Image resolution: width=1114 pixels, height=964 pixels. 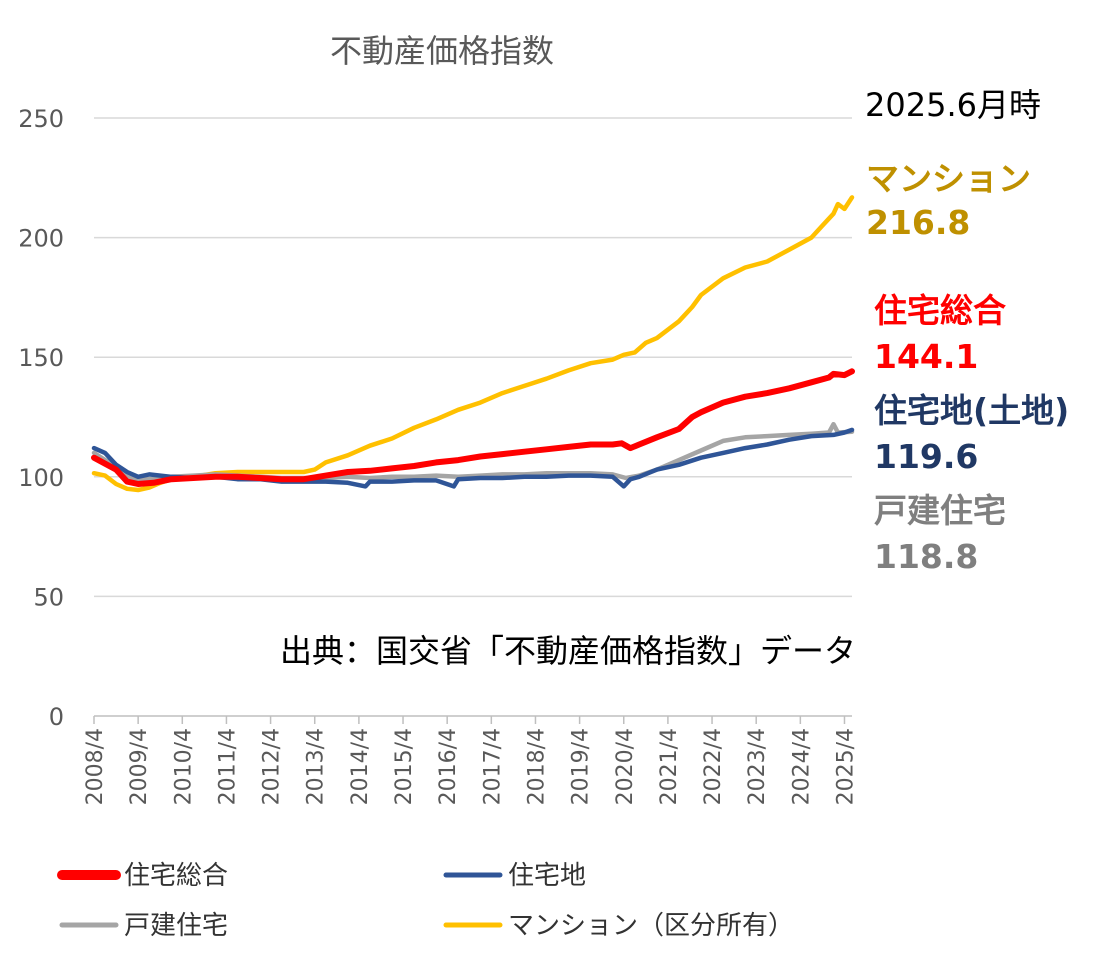 What do you see at coordinates (625, 766) in the screenshot?
I see `x-tick-label: 2020/4` at bounding box center [625, 766].